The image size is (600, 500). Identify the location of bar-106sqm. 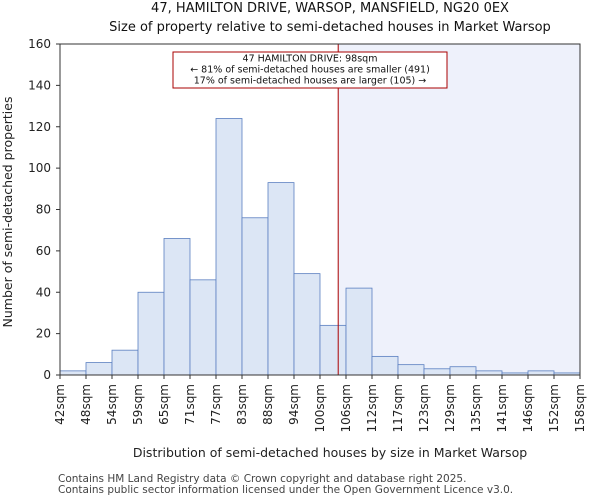
(359, 331).